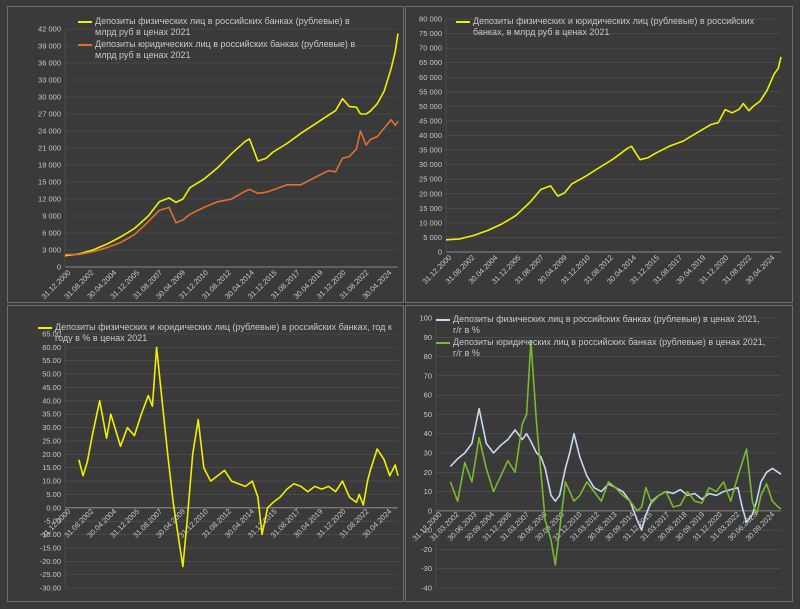 The image size is (800, 609). Describe the element at coordinates (51, 334) in the screenshot. I see `y-tick-label: 65.00` at that location.